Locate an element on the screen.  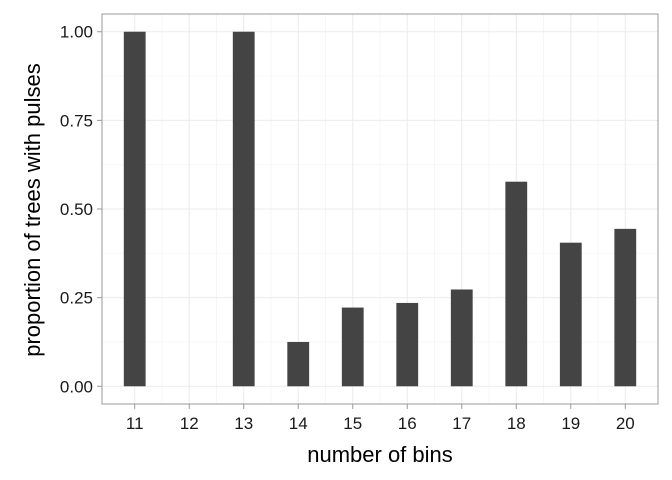
x-tick-label: 20 is located at coordinates (625, 423).